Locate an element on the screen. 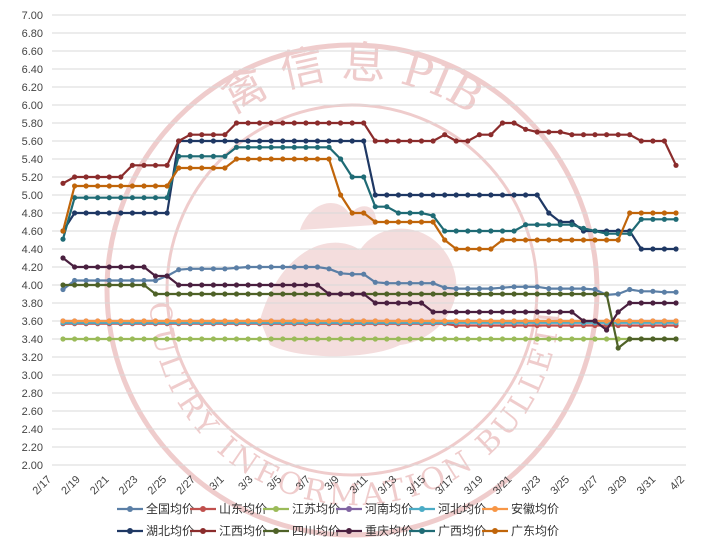  y-tick-label: 2.60 is located at coordinates (32, 412).